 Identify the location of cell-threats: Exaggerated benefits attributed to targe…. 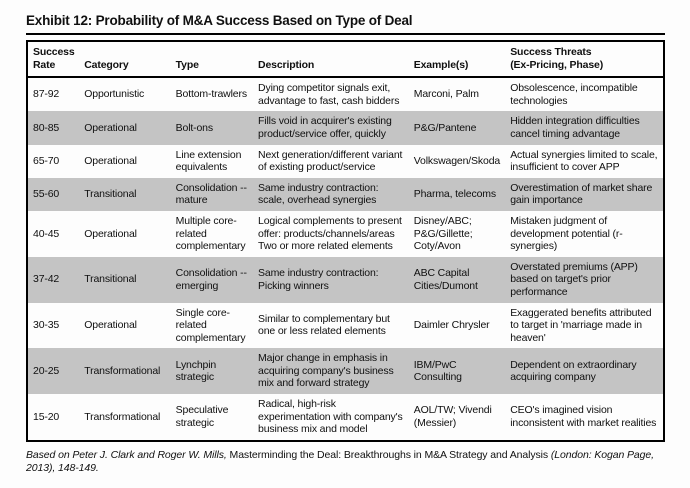
(581, 325).